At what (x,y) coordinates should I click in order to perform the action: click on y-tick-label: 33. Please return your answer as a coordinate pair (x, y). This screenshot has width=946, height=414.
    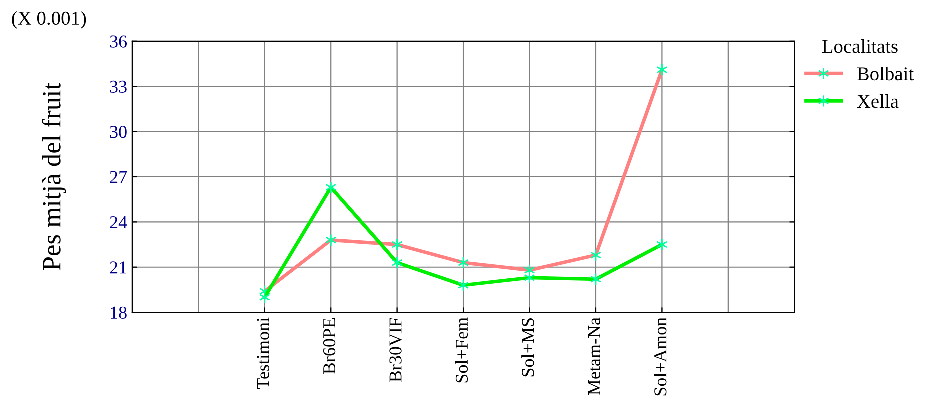
    Looking at the image, I should click on (118, 87).